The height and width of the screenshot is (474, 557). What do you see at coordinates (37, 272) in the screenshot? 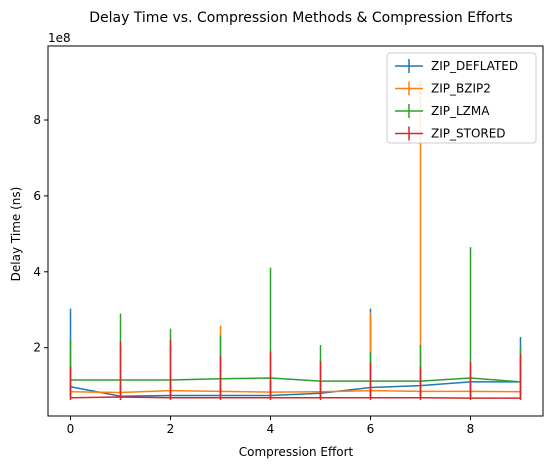
I see `y-tick-label: 4` at bounding box center [37, 272].